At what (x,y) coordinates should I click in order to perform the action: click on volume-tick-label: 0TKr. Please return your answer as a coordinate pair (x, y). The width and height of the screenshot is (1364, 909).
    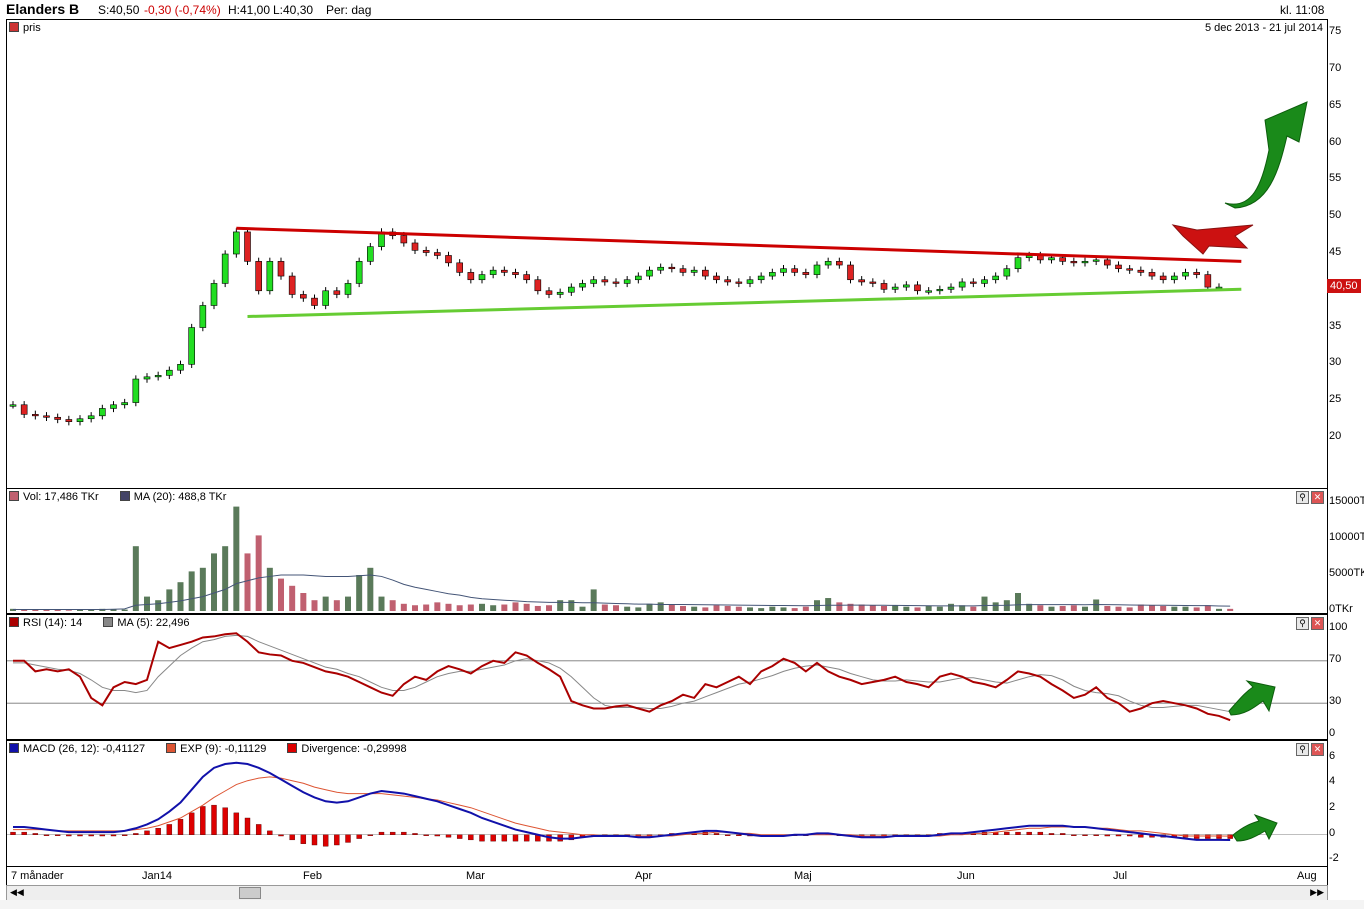
    Looking at the image, I should click on (1341, 609).